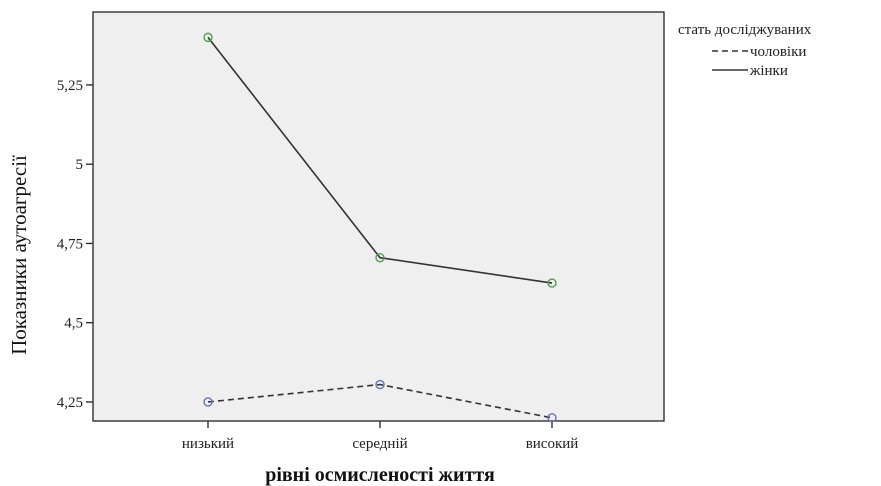  What do you see at coordinates (208, 444) in the screenshot?
I see `x-tick-label: низький` at bounding box center [208, 444].